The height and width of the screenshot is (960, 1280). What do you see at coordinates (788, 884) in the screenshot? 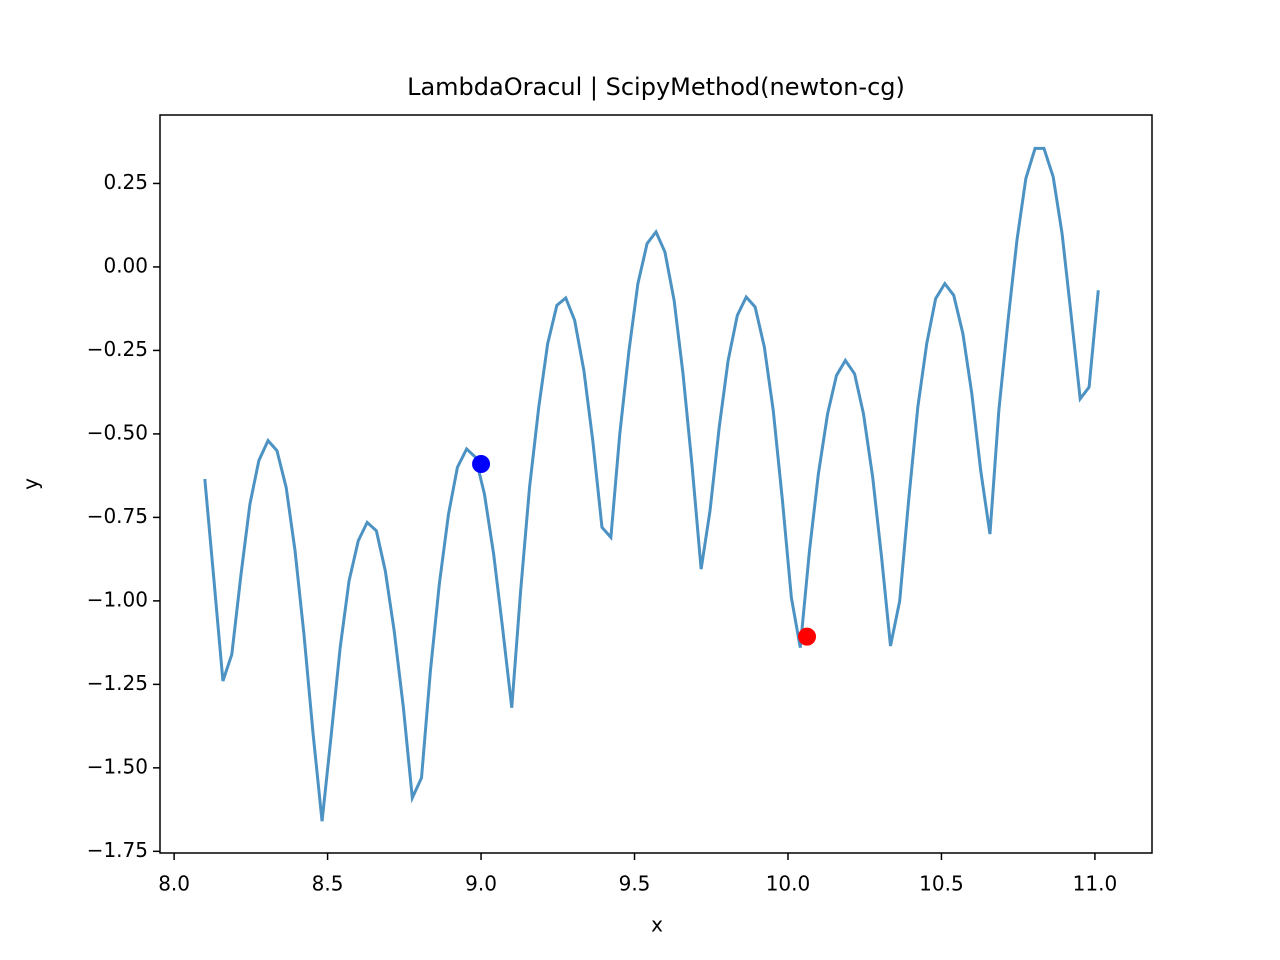
I see `x-tick-label: 10.0` at bounding box center [788, 884].